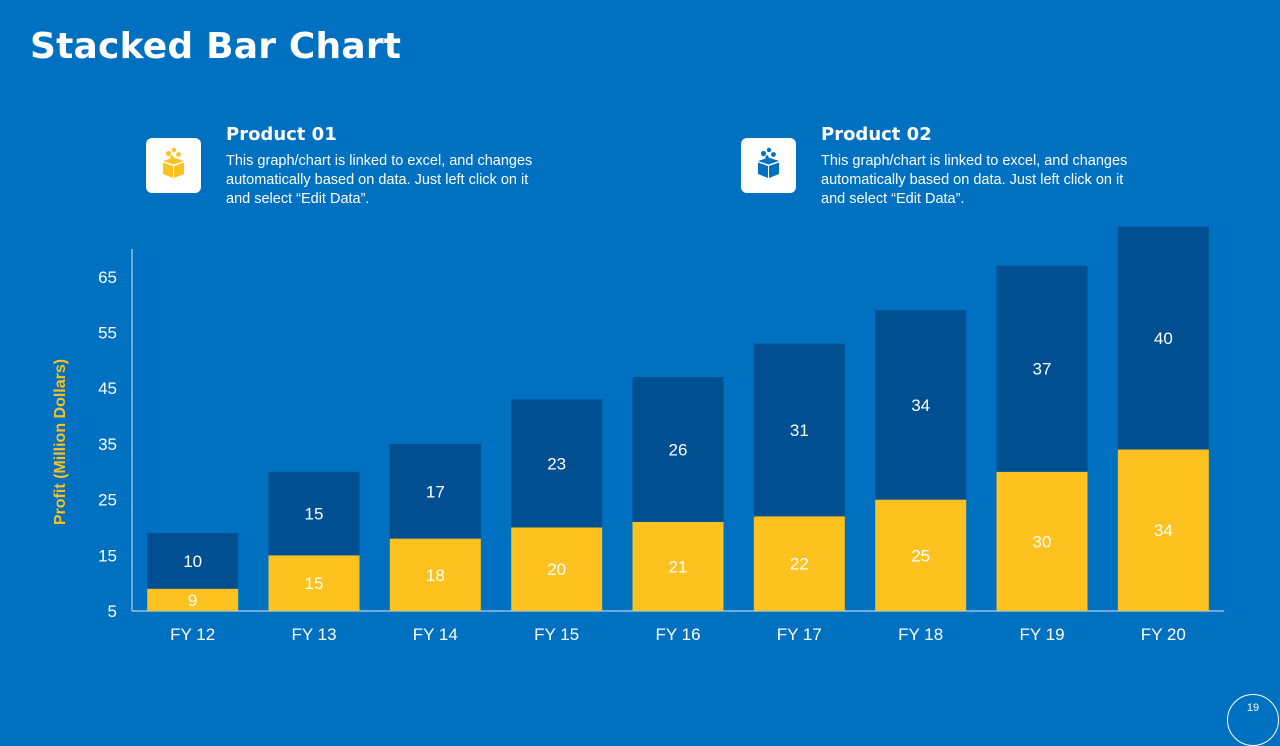  What do you see at coordinates (112, 611) in the screenshot?
I see `y-tick-label: 5` at bounding box center [112, 611].